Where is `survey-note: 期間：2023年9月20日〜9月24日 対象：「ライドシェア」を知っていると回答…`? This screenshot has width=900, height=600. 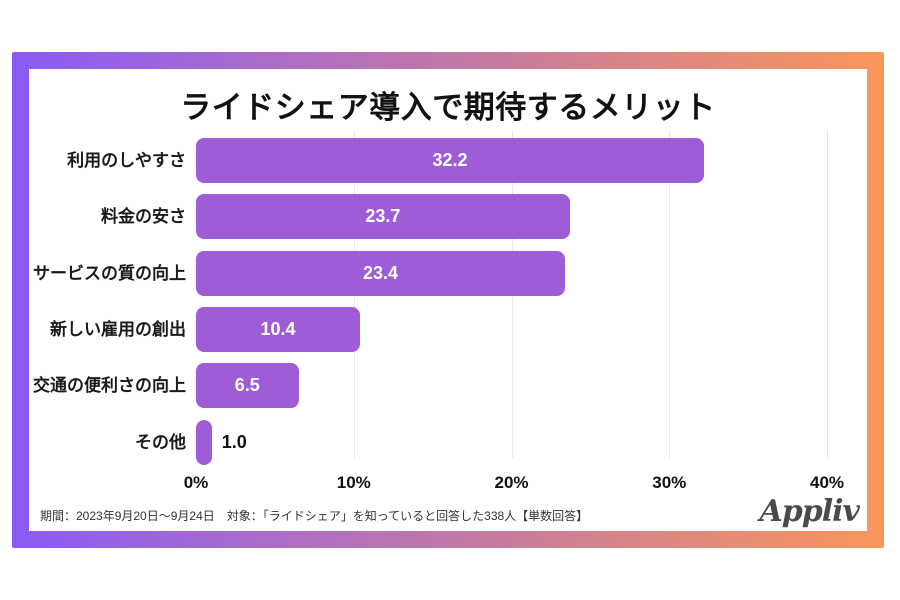
survey-note: 期間：2023年9月20日〜9月24日 対象：「ライドシェア」を知っていると回答… is located at coordinates (314, 516).